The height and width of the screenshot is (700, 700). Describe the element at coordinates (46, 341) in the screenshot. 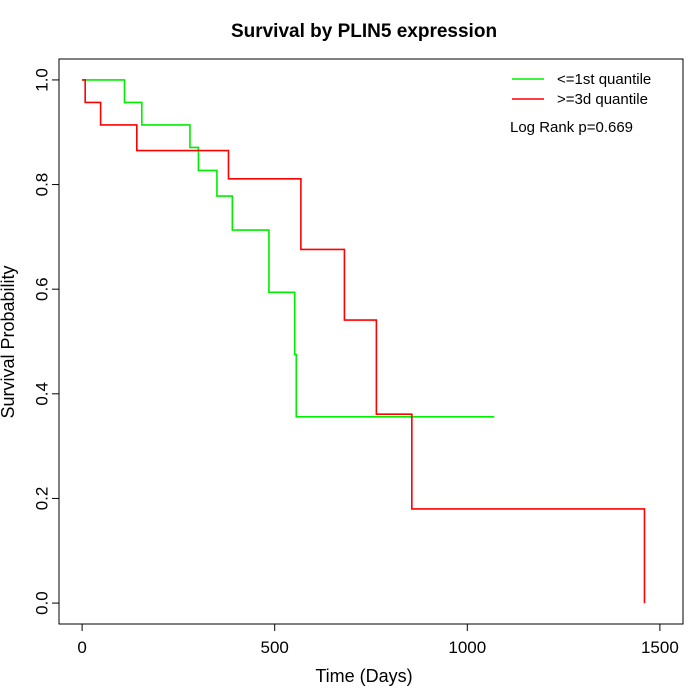

I see `y-axis: 0.0 0.2 0.4 0.6 0.8 1.0` at that location.